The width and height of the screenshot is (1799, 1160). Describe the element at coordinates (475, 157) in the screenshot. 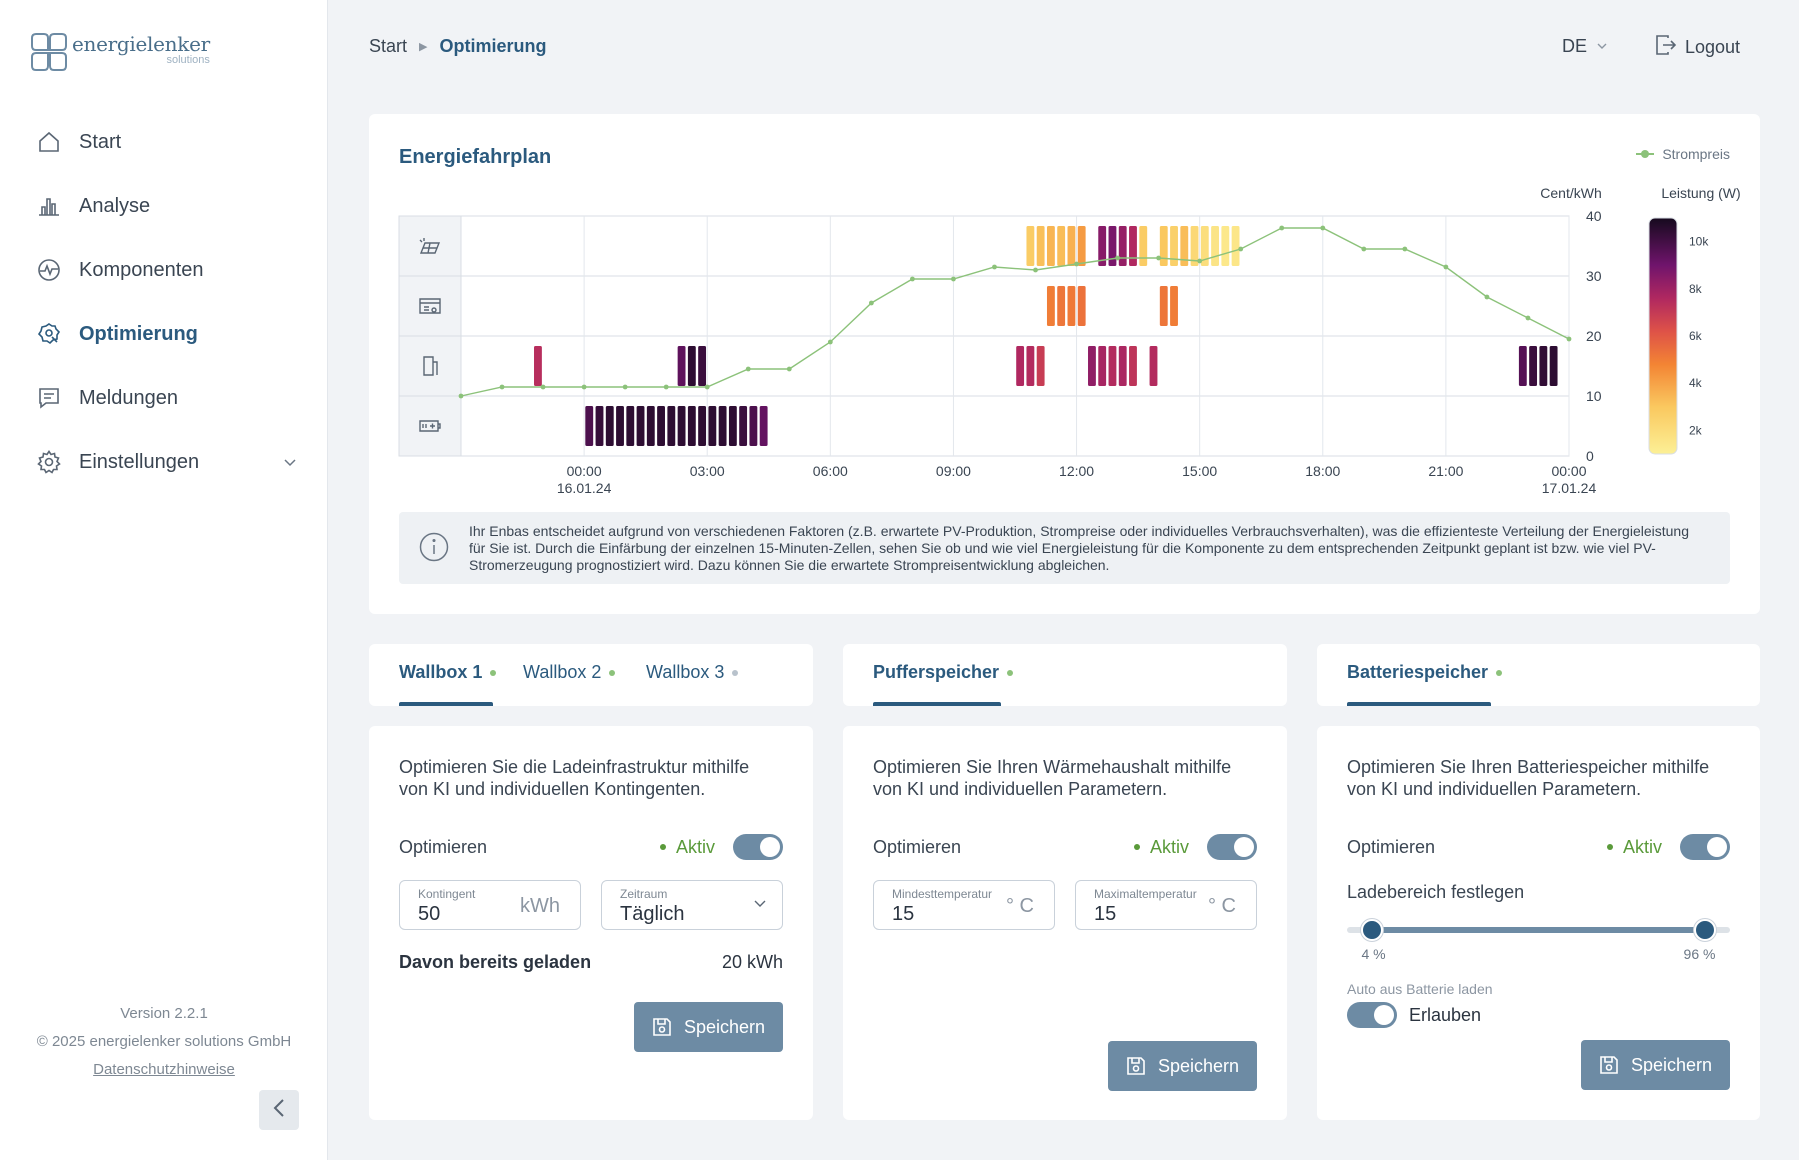

I see `chart-title: Energiefahrplan` at that location.